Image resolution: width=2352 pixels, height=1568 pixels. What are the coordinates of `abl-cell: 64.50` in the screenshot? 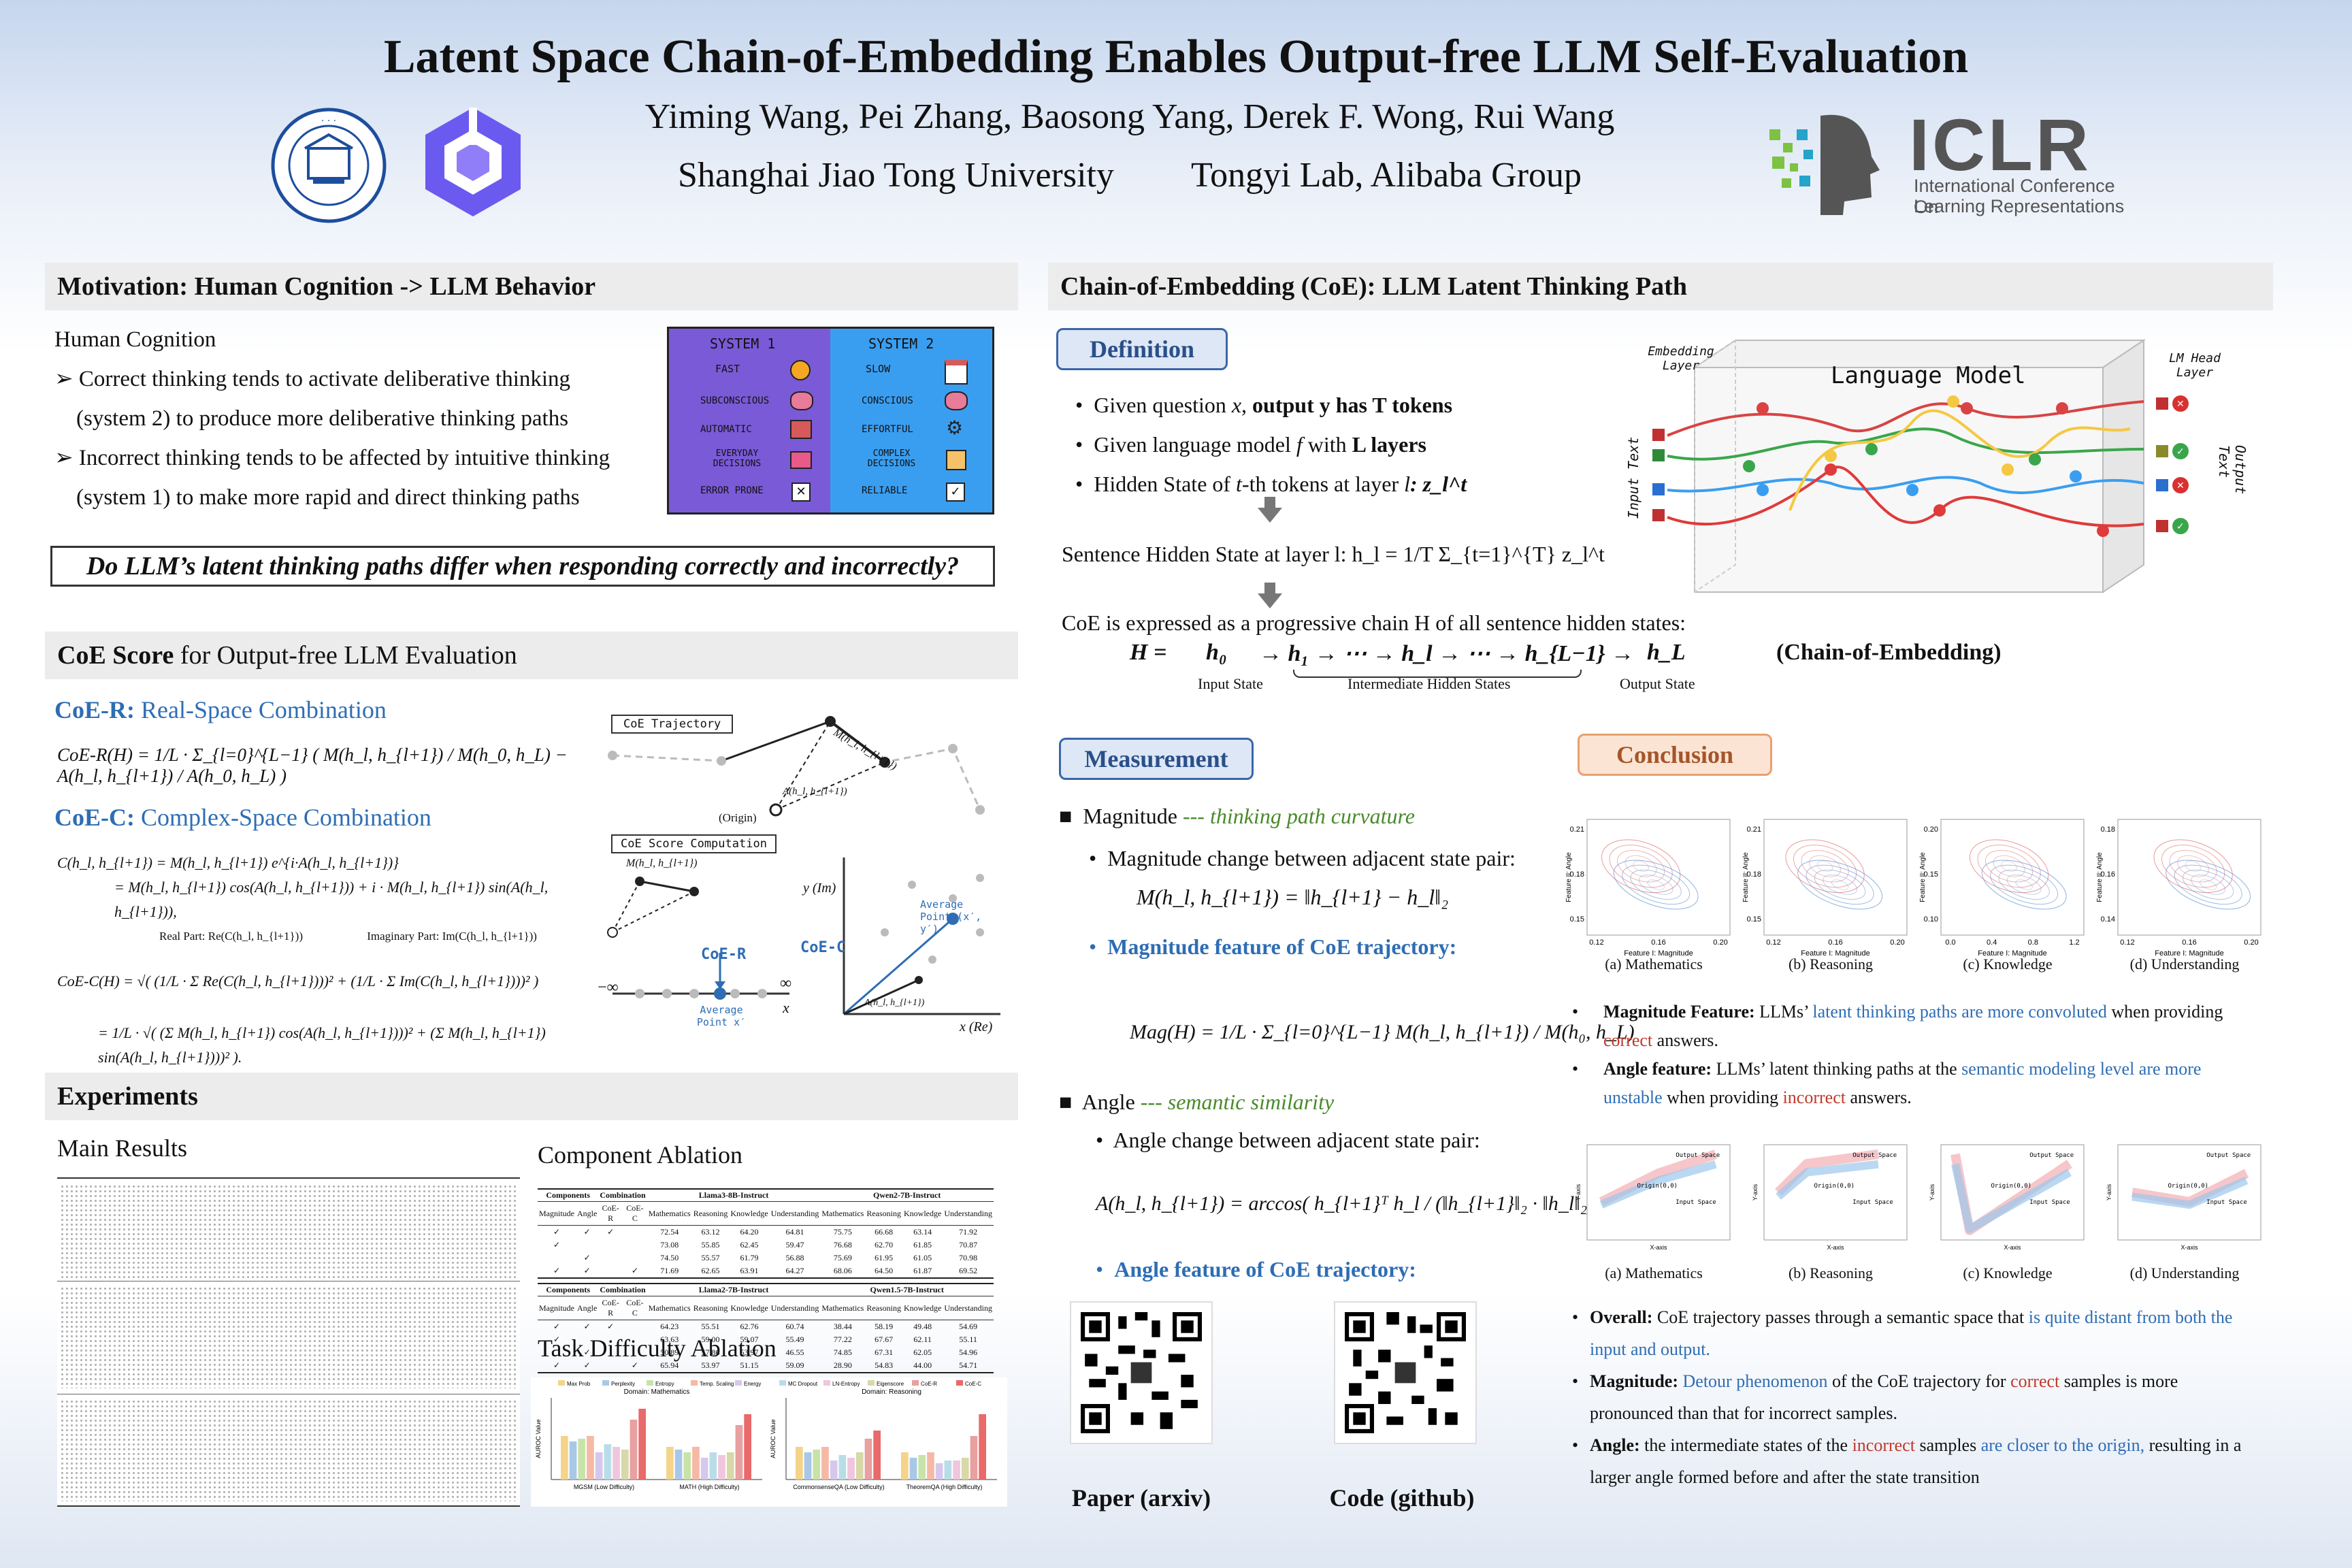 It's located at (885, 1270).